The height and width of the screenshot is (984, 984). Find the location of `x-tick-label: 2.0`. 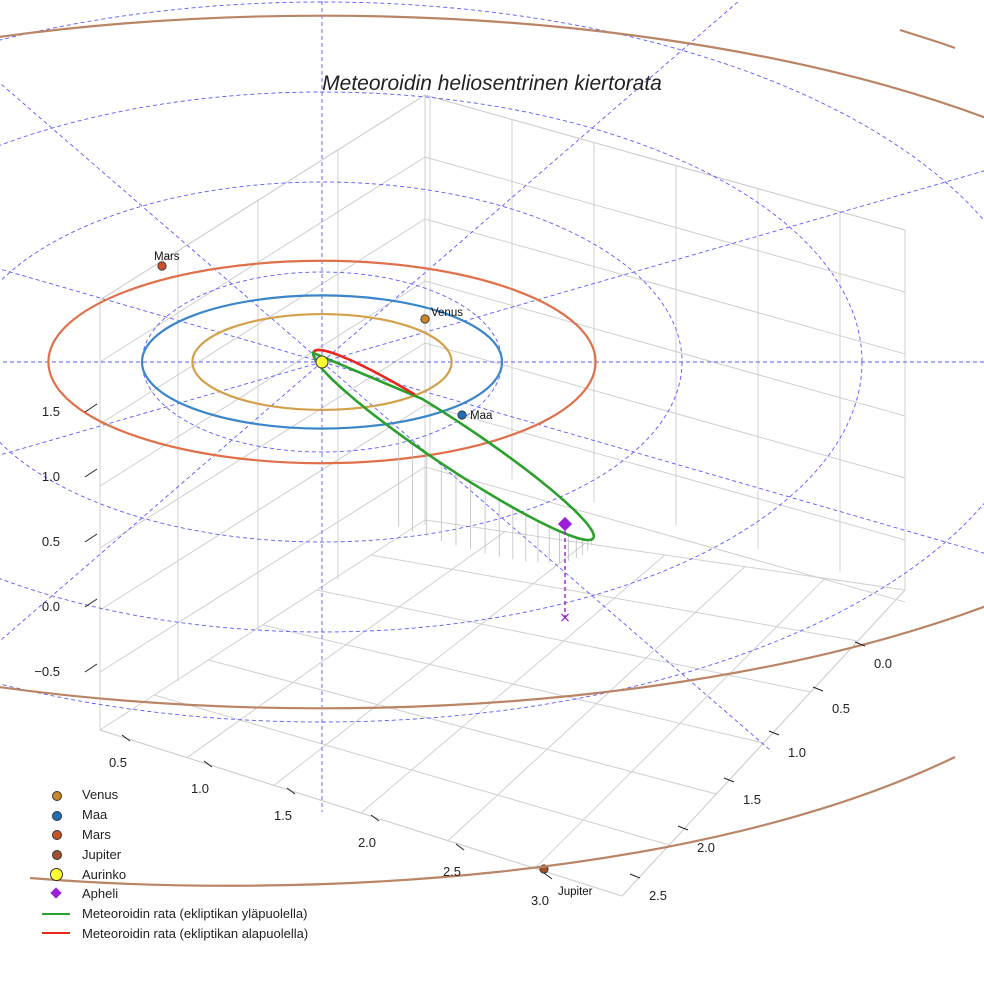

x-tick-label: 2.0 is located at coordinates (367, 842).